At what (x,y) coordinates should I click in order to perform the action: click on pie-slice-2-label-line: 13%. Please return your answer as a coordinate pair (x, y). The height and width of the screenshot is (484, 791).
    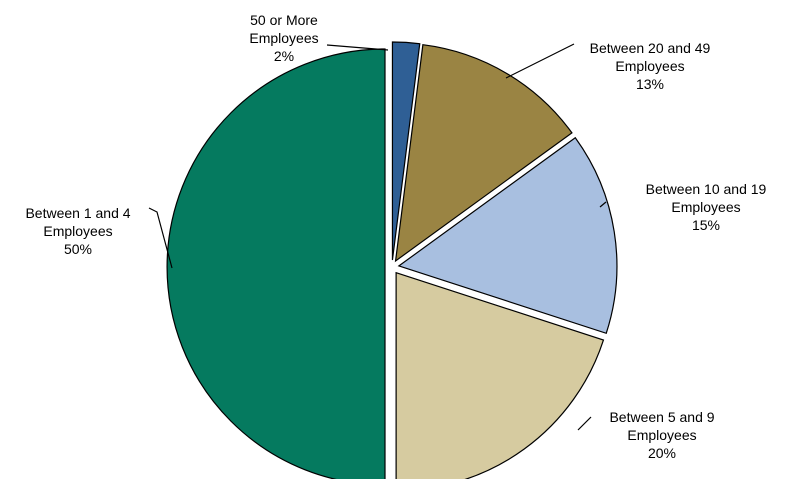
    Looking at the image, I should click on (650, 84).